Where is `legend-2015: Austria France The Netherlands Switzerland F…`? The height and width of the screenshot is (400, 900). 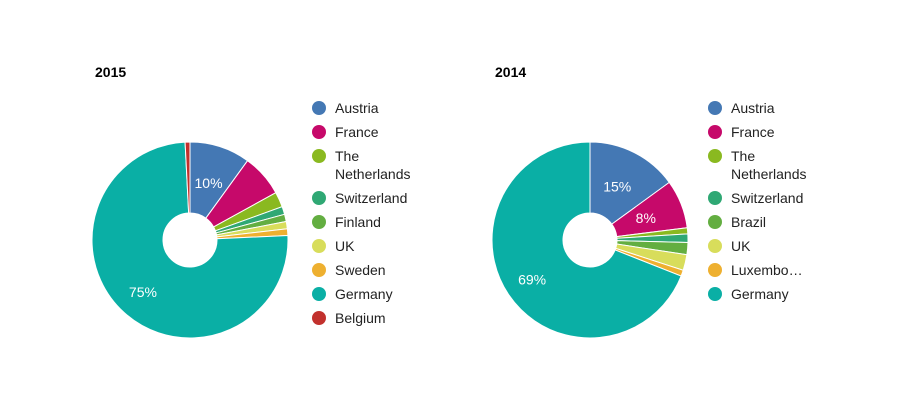
legend-2015: Austria France The Netherlands Switzerland F… is located at coordinates (368, 216).